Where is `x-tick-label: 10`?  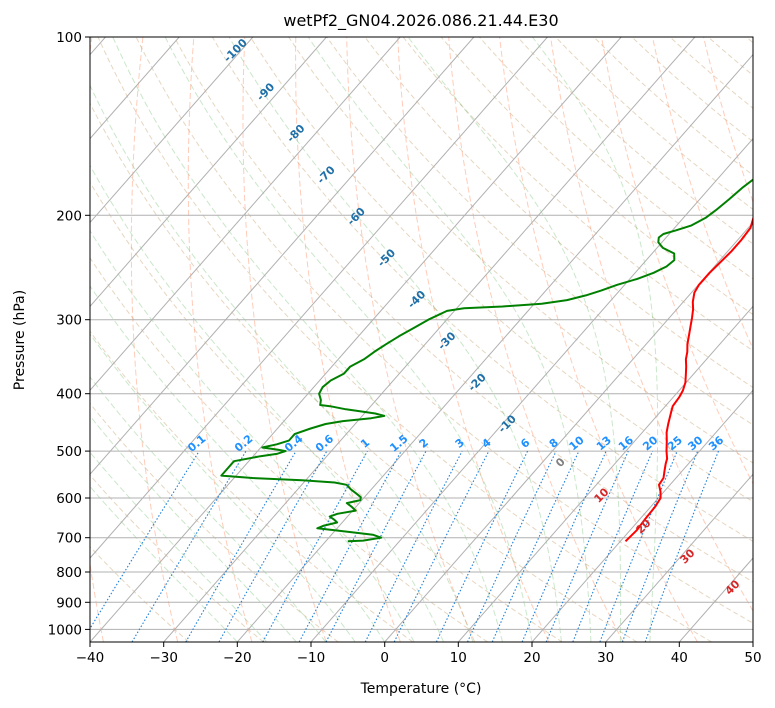
x-tick-label: 10 is located at coordinates (458, 658).